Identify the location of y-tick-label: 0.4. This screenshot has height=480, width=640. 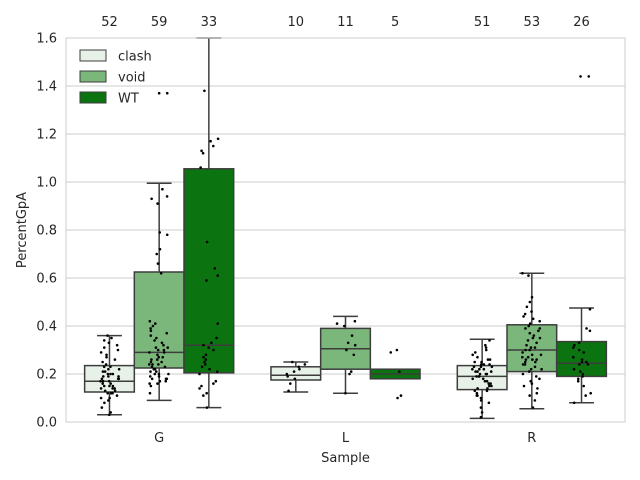
(46, 327).